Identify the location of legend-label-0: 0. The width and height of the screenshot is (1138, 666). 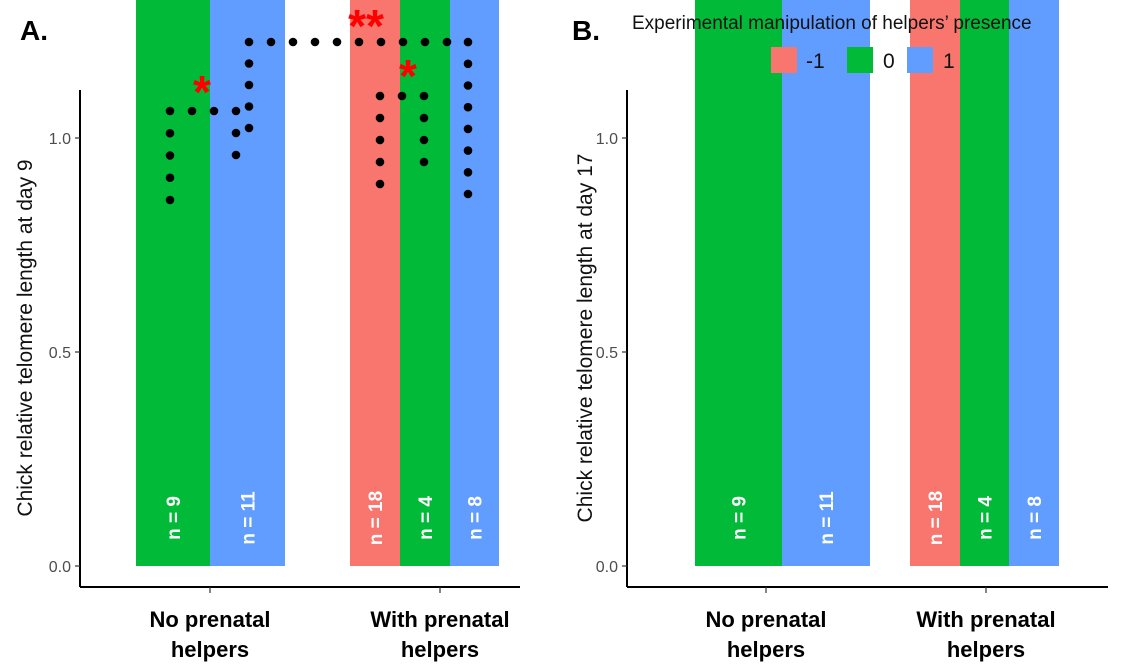
(889, 61).